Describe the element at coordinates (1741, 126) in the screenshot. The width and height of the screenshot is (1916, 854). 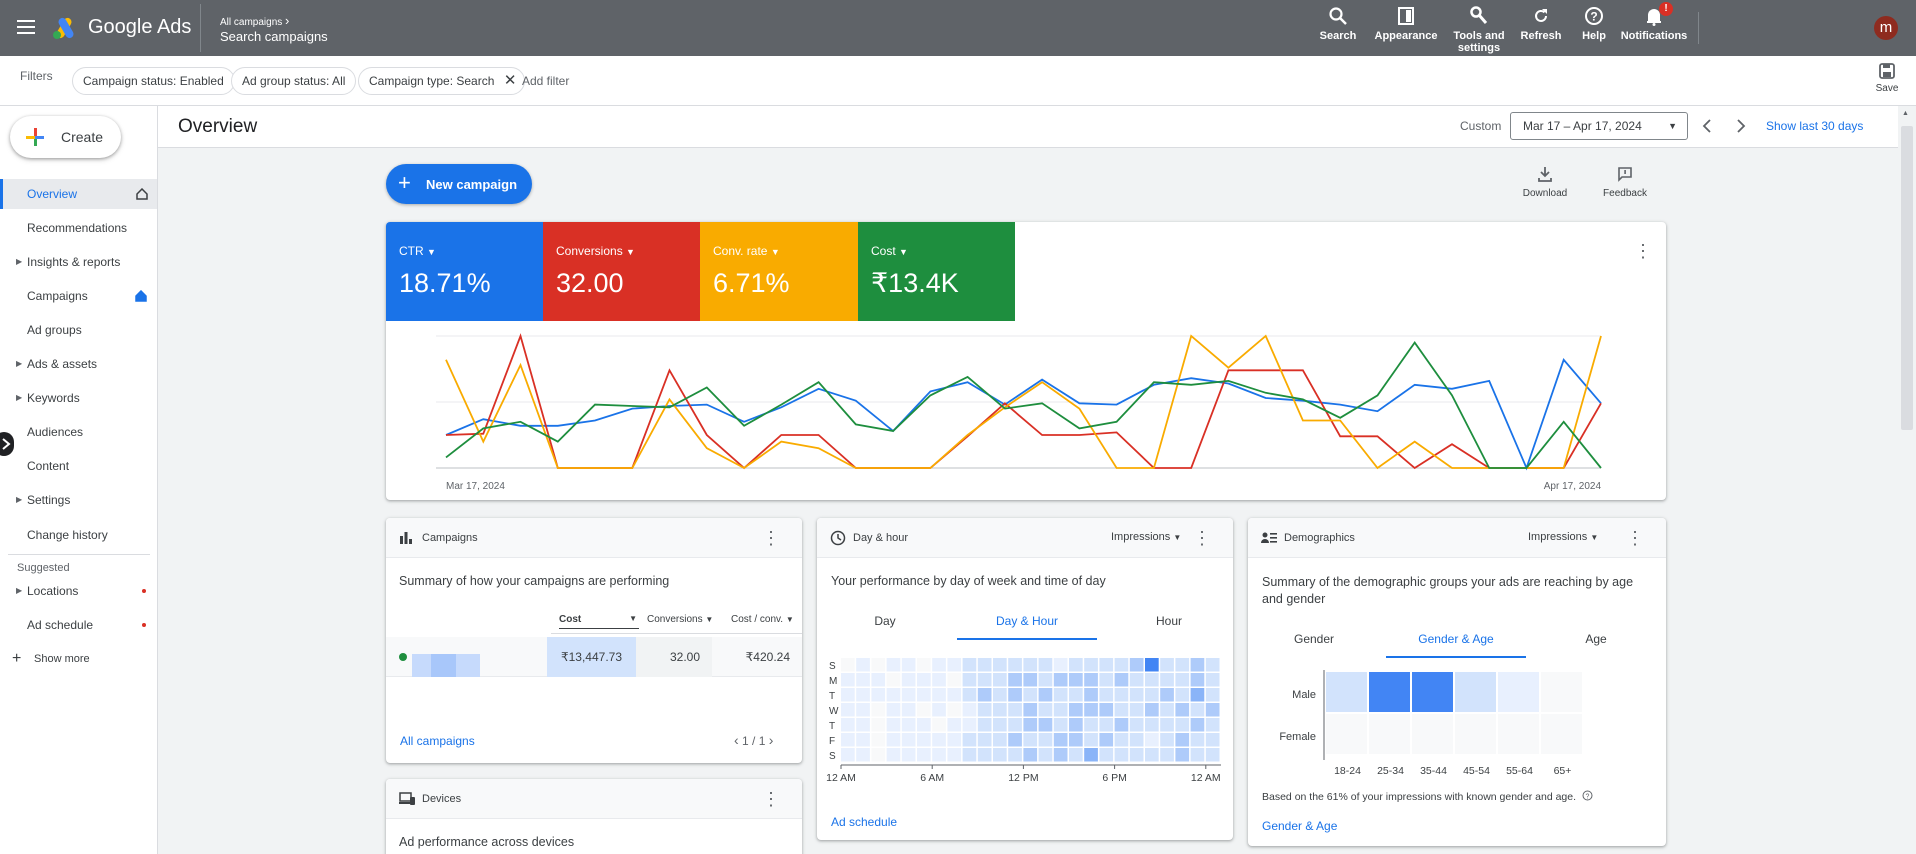
I see `chevron-right-icon` at that location.